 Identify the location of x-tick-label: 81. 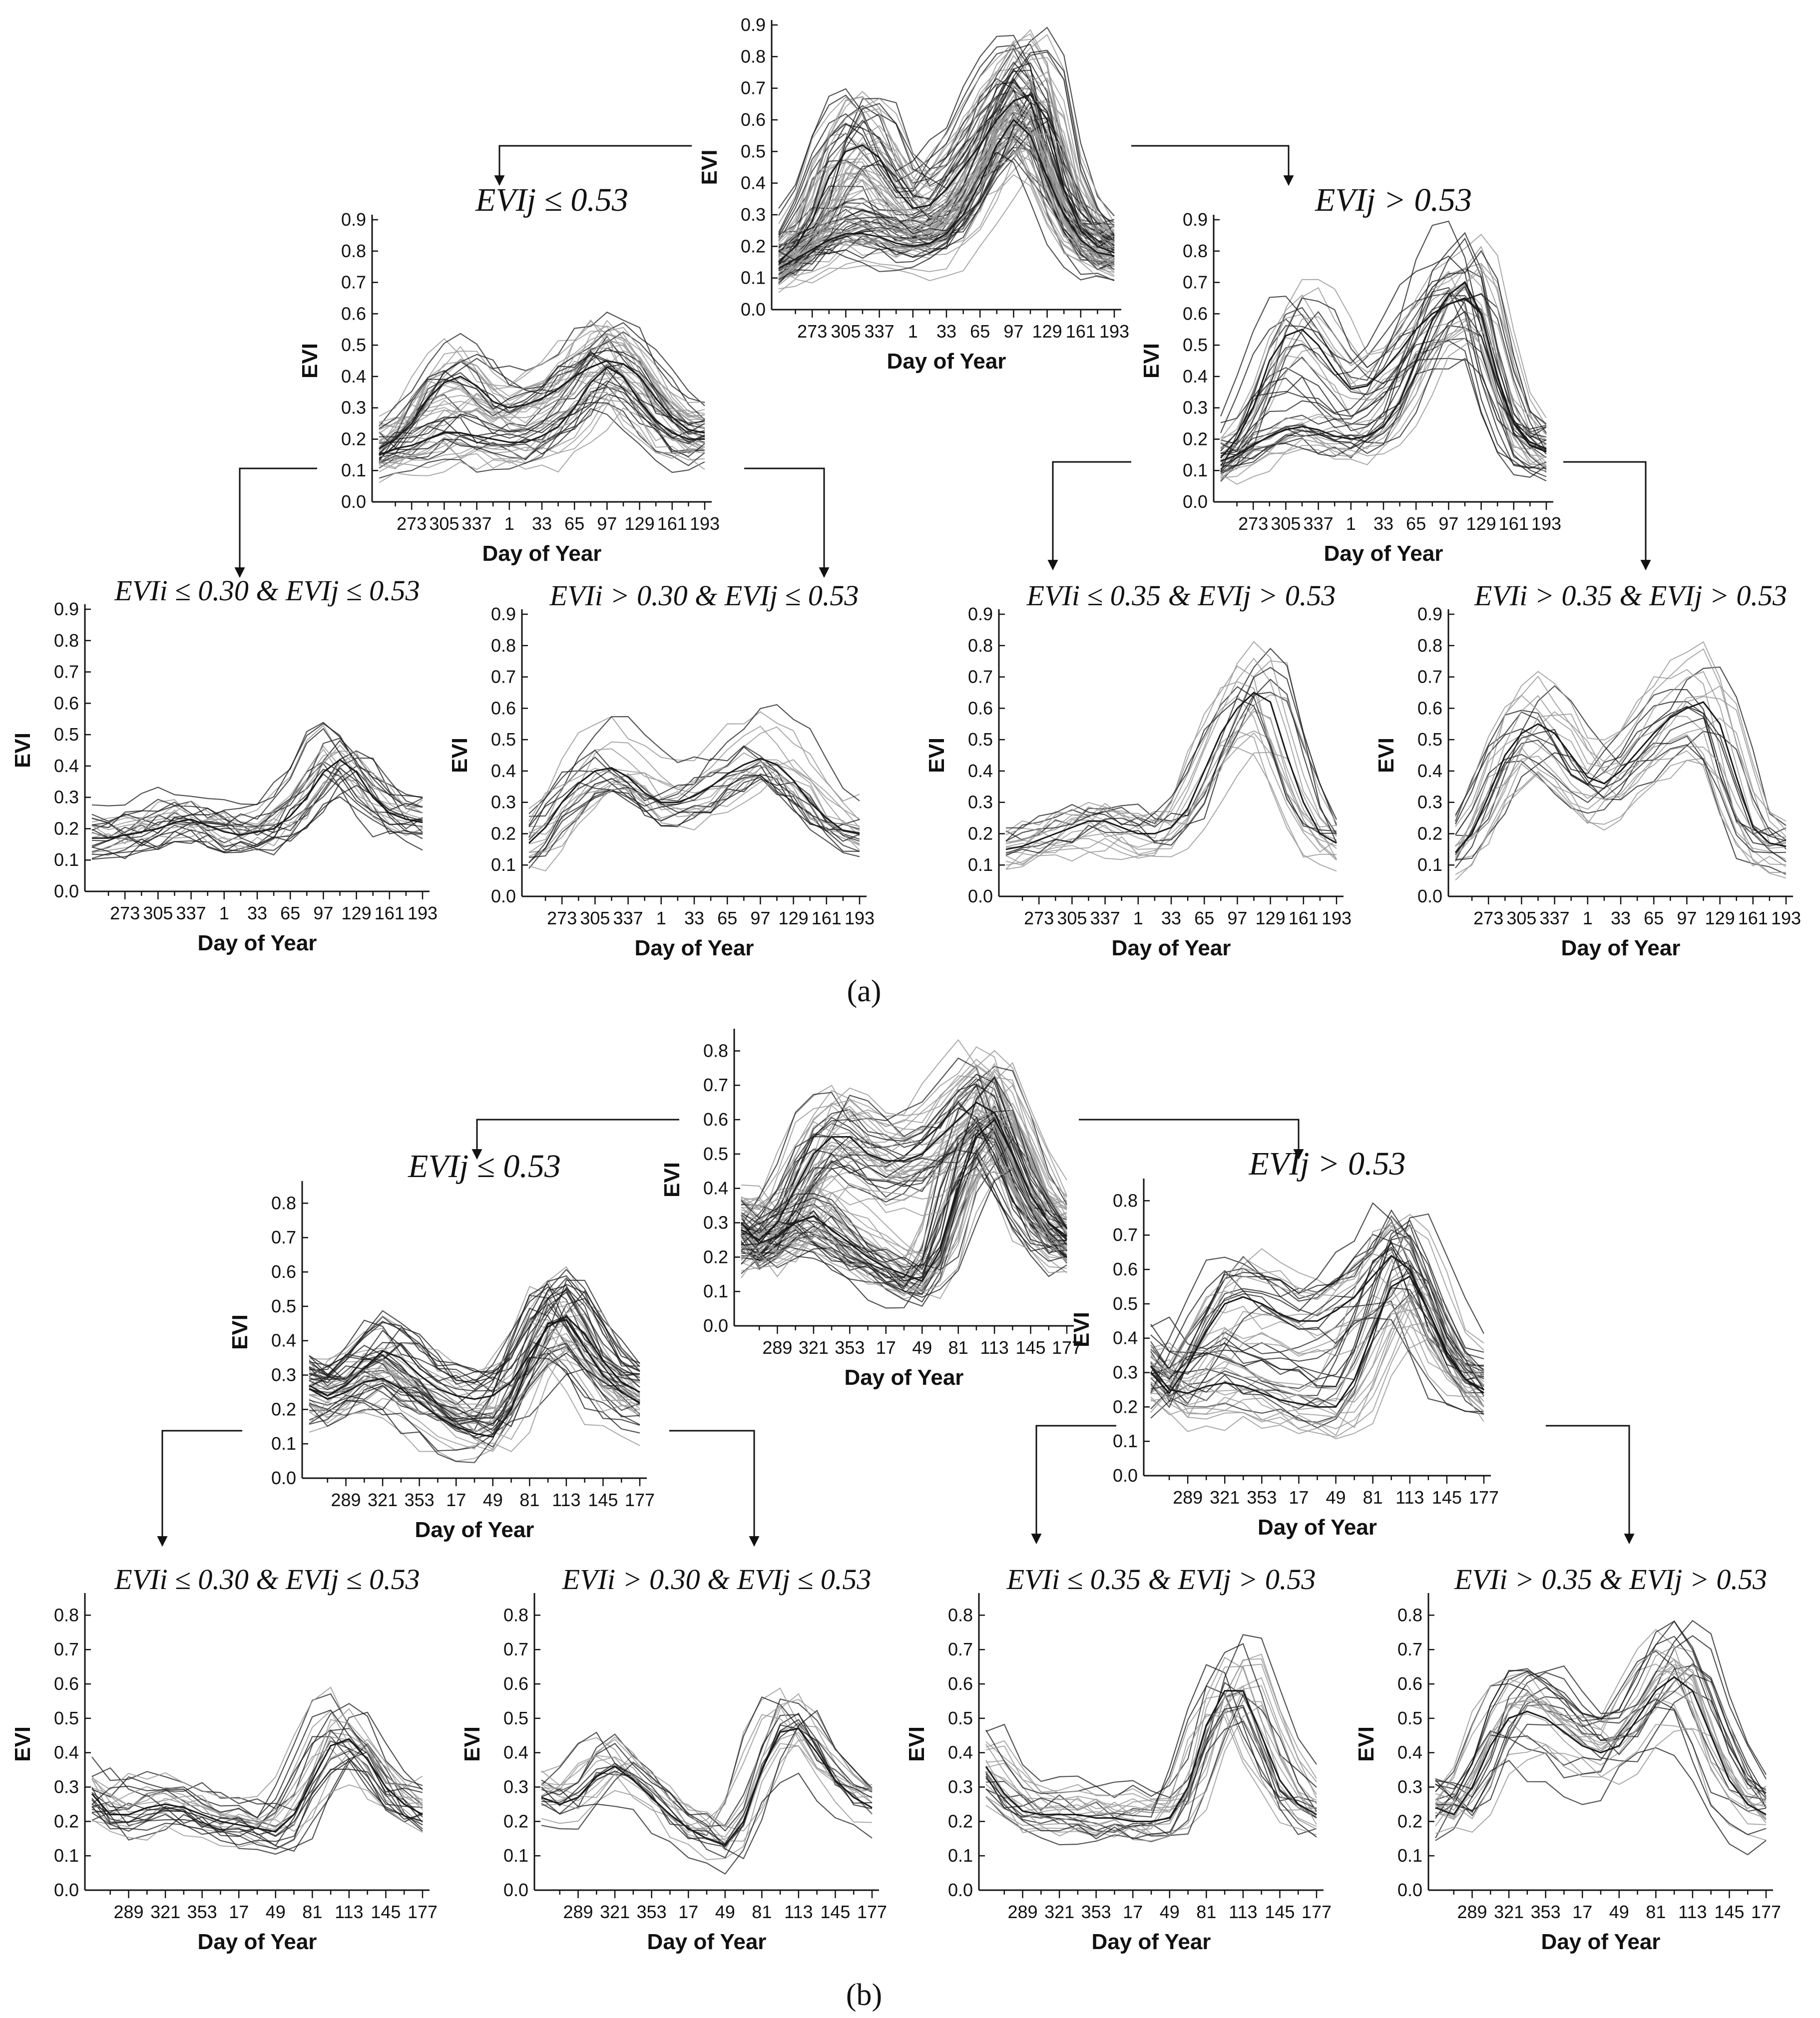
(1206, 1912).